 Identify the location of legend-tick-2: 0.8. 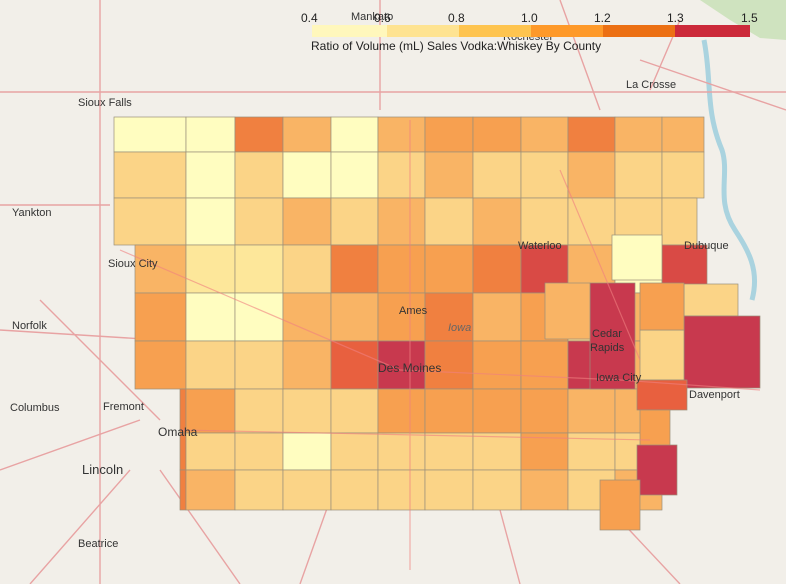
(456, 18).